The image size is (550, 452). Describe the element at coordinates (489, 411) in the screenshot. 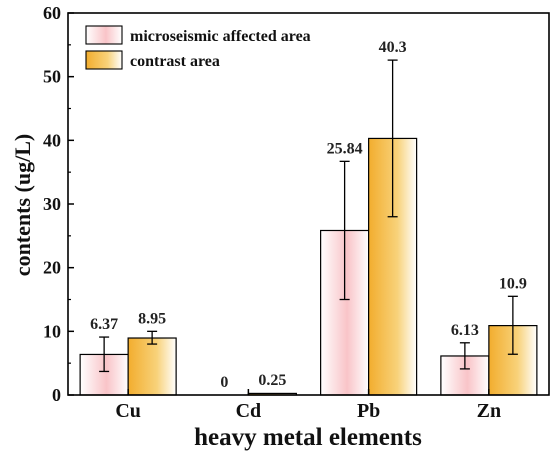

I see `x-tick-label-zn: Zn` at that location.